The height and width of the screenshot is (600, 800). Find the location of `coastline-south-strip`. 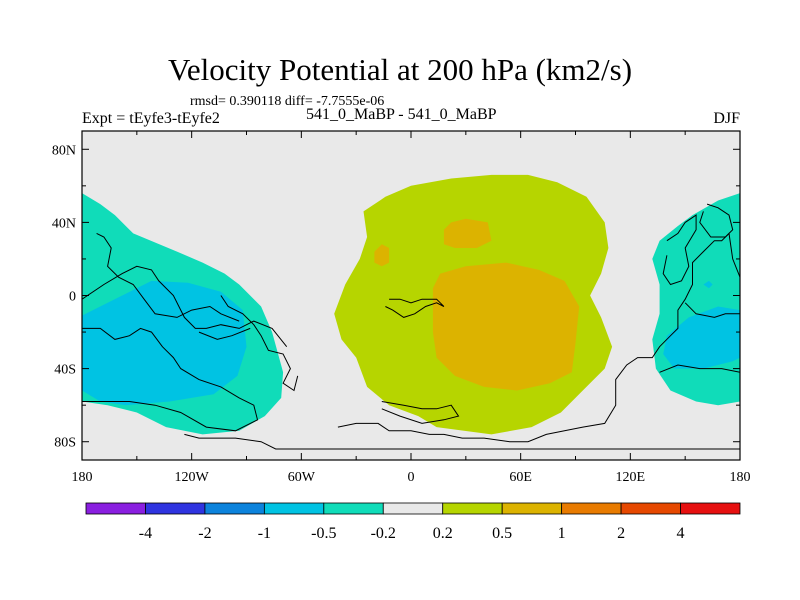

coastline-south-strip is located at coordinates (462, 441).